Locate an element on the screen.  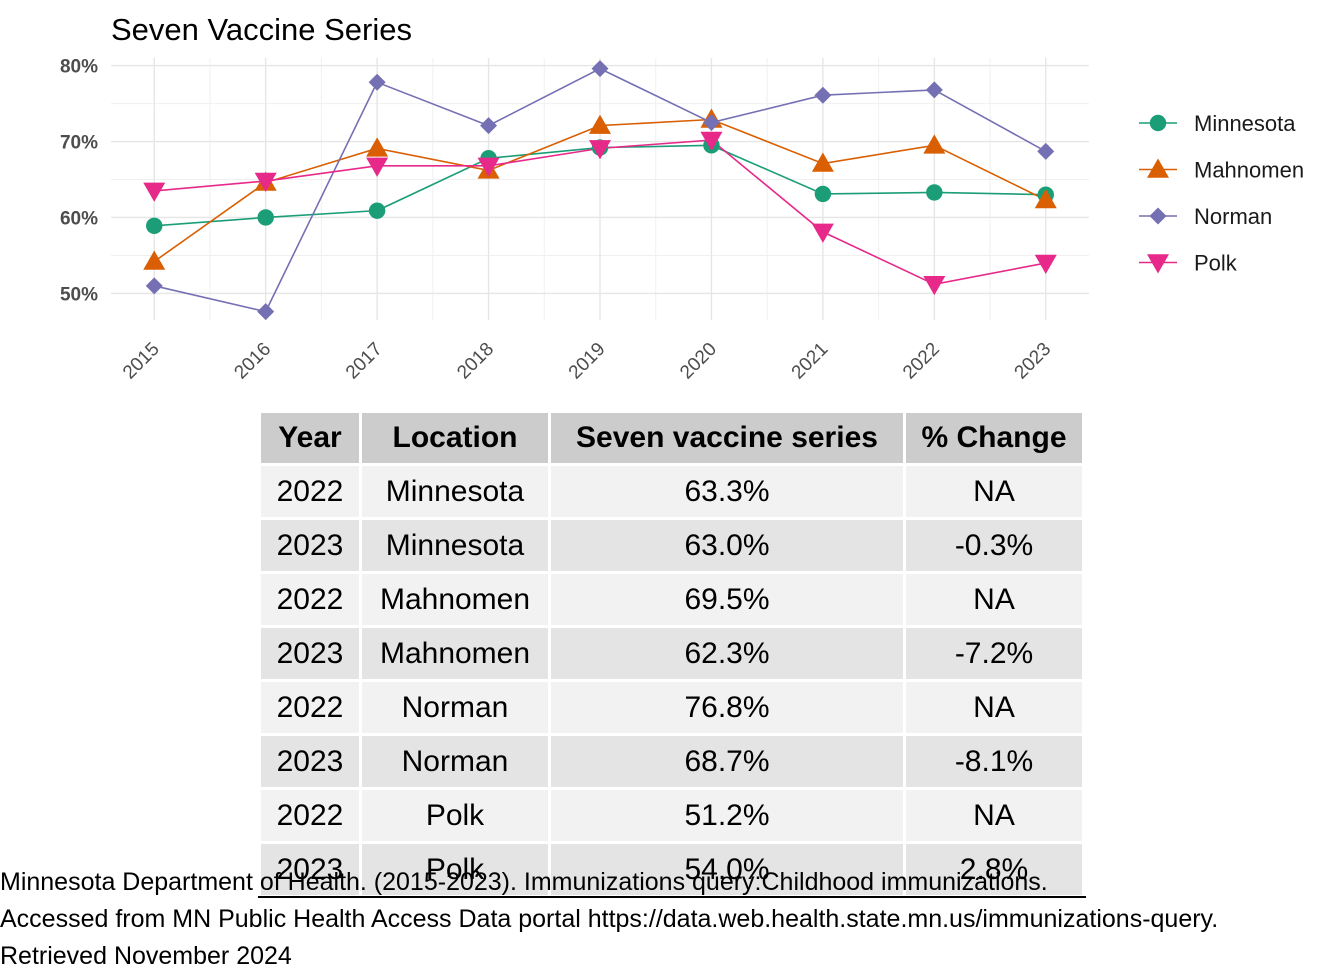
cell-value: 68.7% is located at coordinates (727, 761).